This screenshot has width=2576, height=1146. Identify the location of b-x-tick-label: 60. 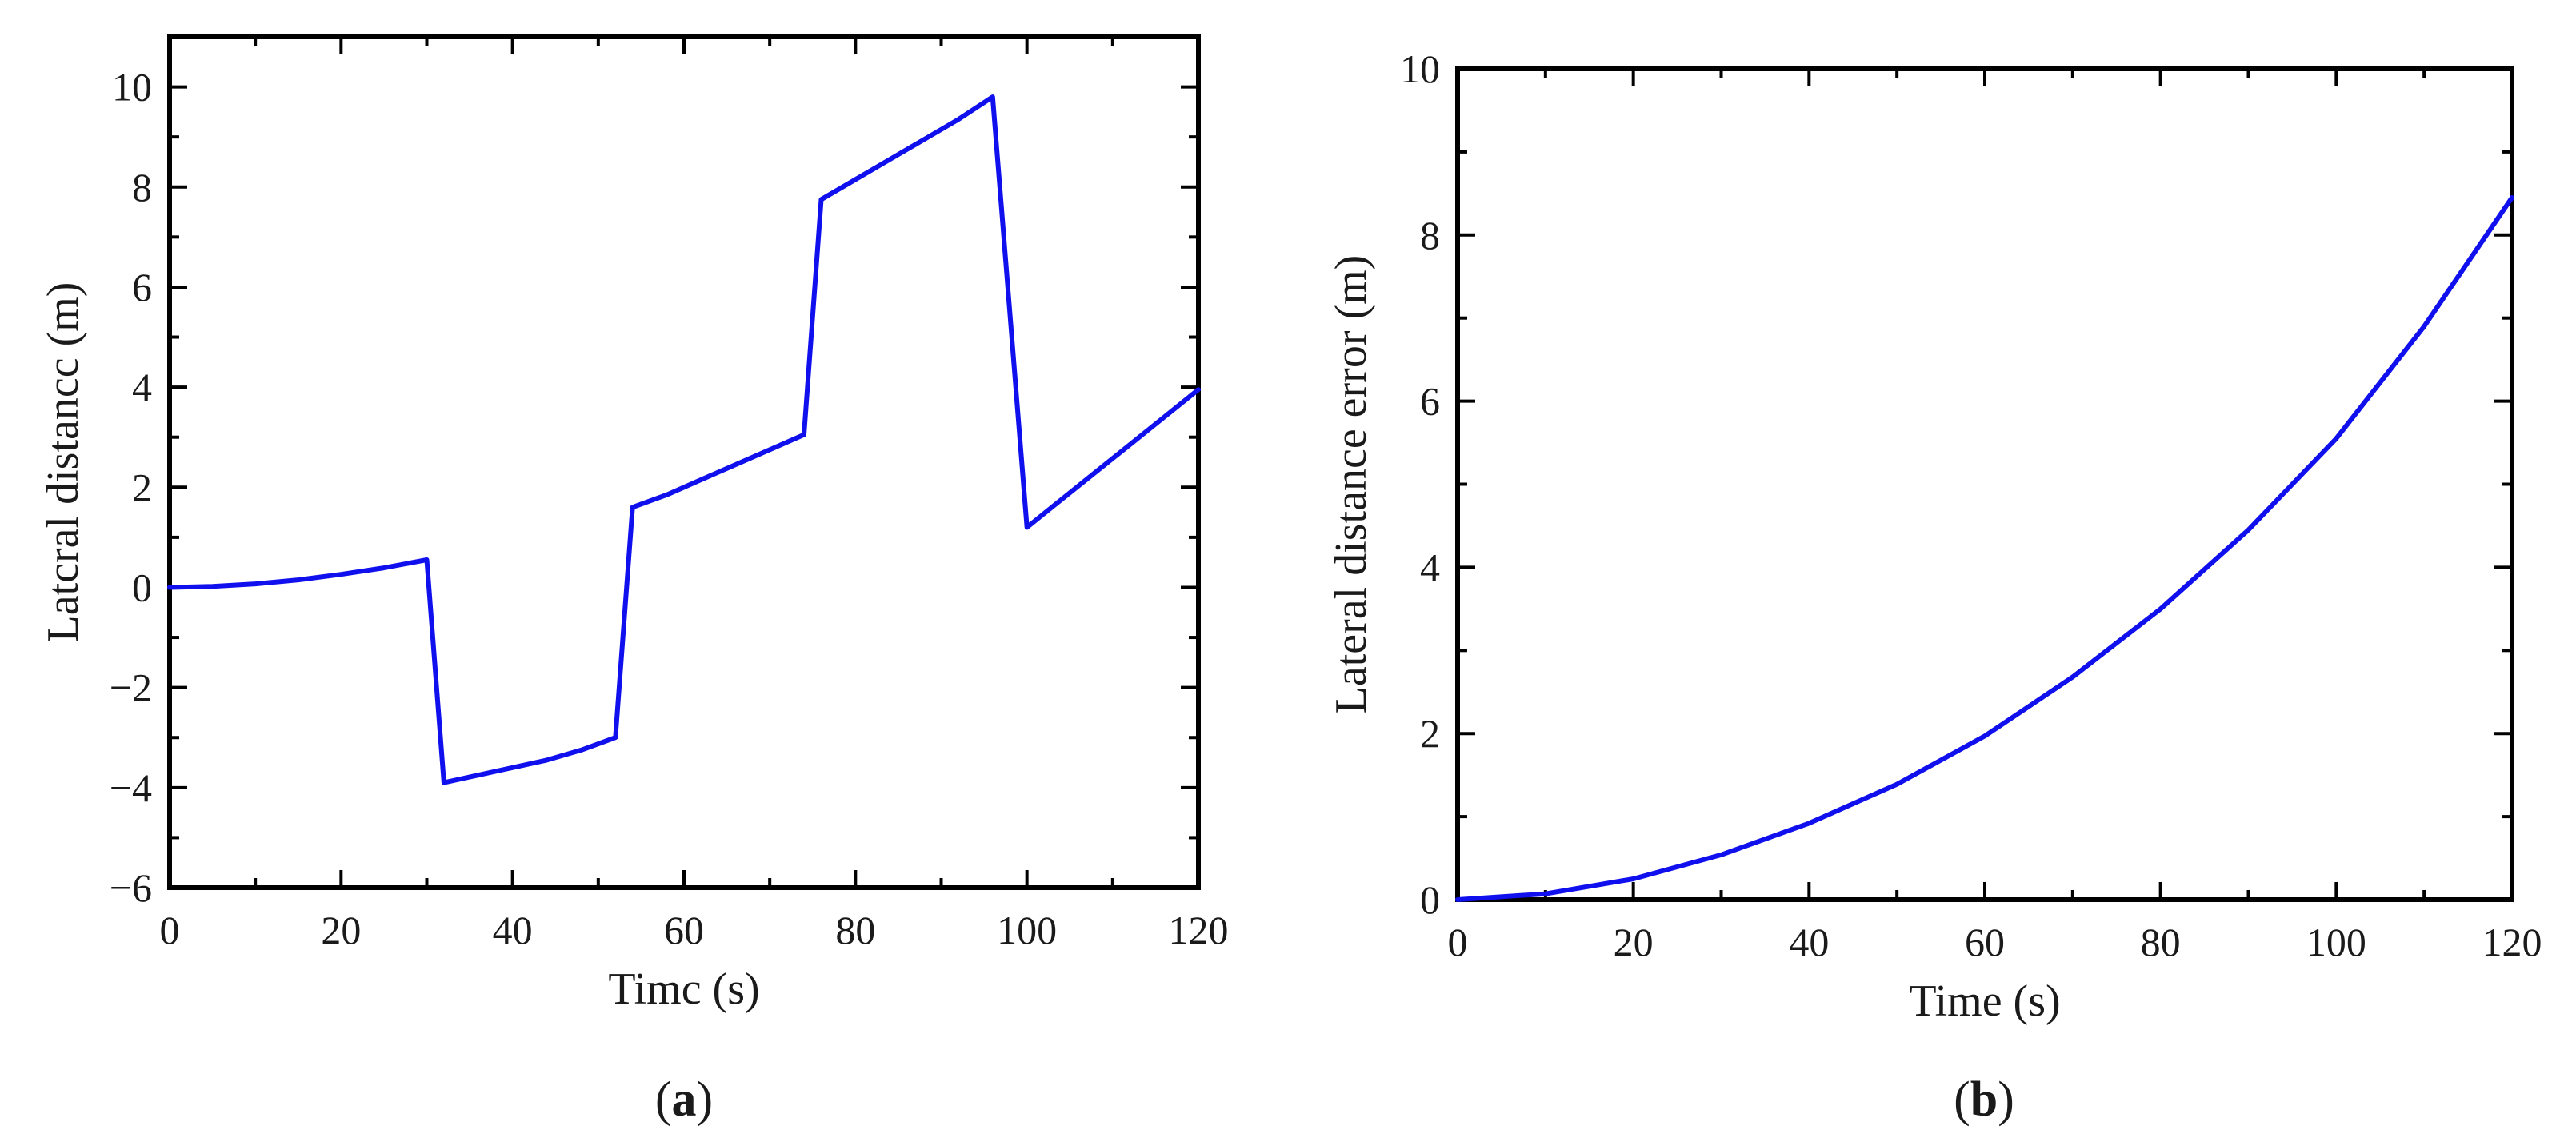
(1985, 942).